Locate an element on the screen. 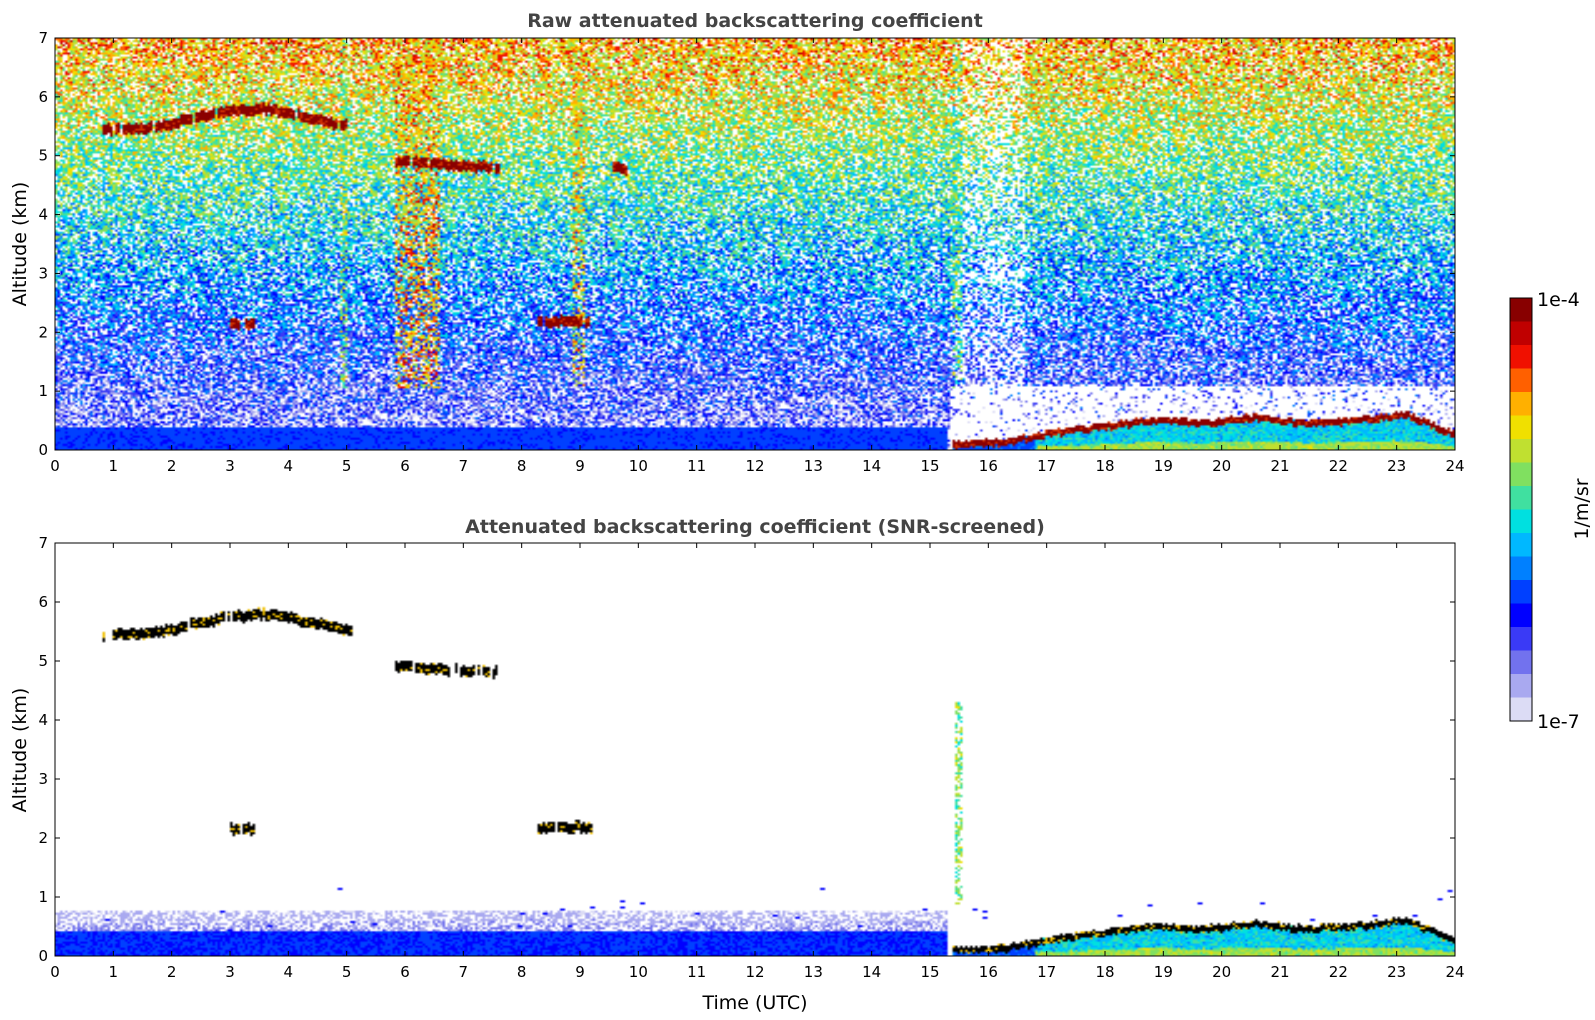 The width and height of the screenshot is (1595, 1020). x-axis-label: Time (UTC) is located at coordinates (754, 1003).